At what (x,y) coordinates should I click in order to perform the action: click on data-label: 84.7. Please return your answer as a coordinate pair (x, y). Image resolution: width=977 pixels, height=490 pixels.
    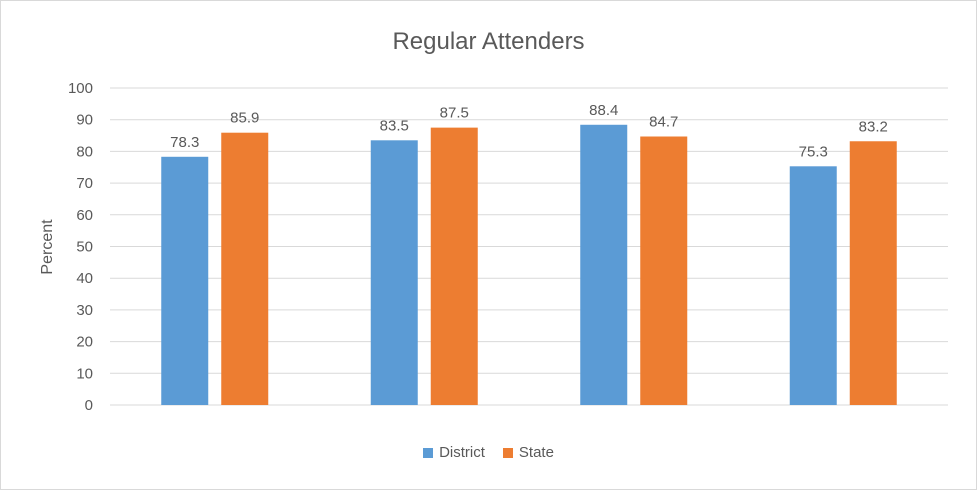
    Looking at the image, I should click on (663, 122).